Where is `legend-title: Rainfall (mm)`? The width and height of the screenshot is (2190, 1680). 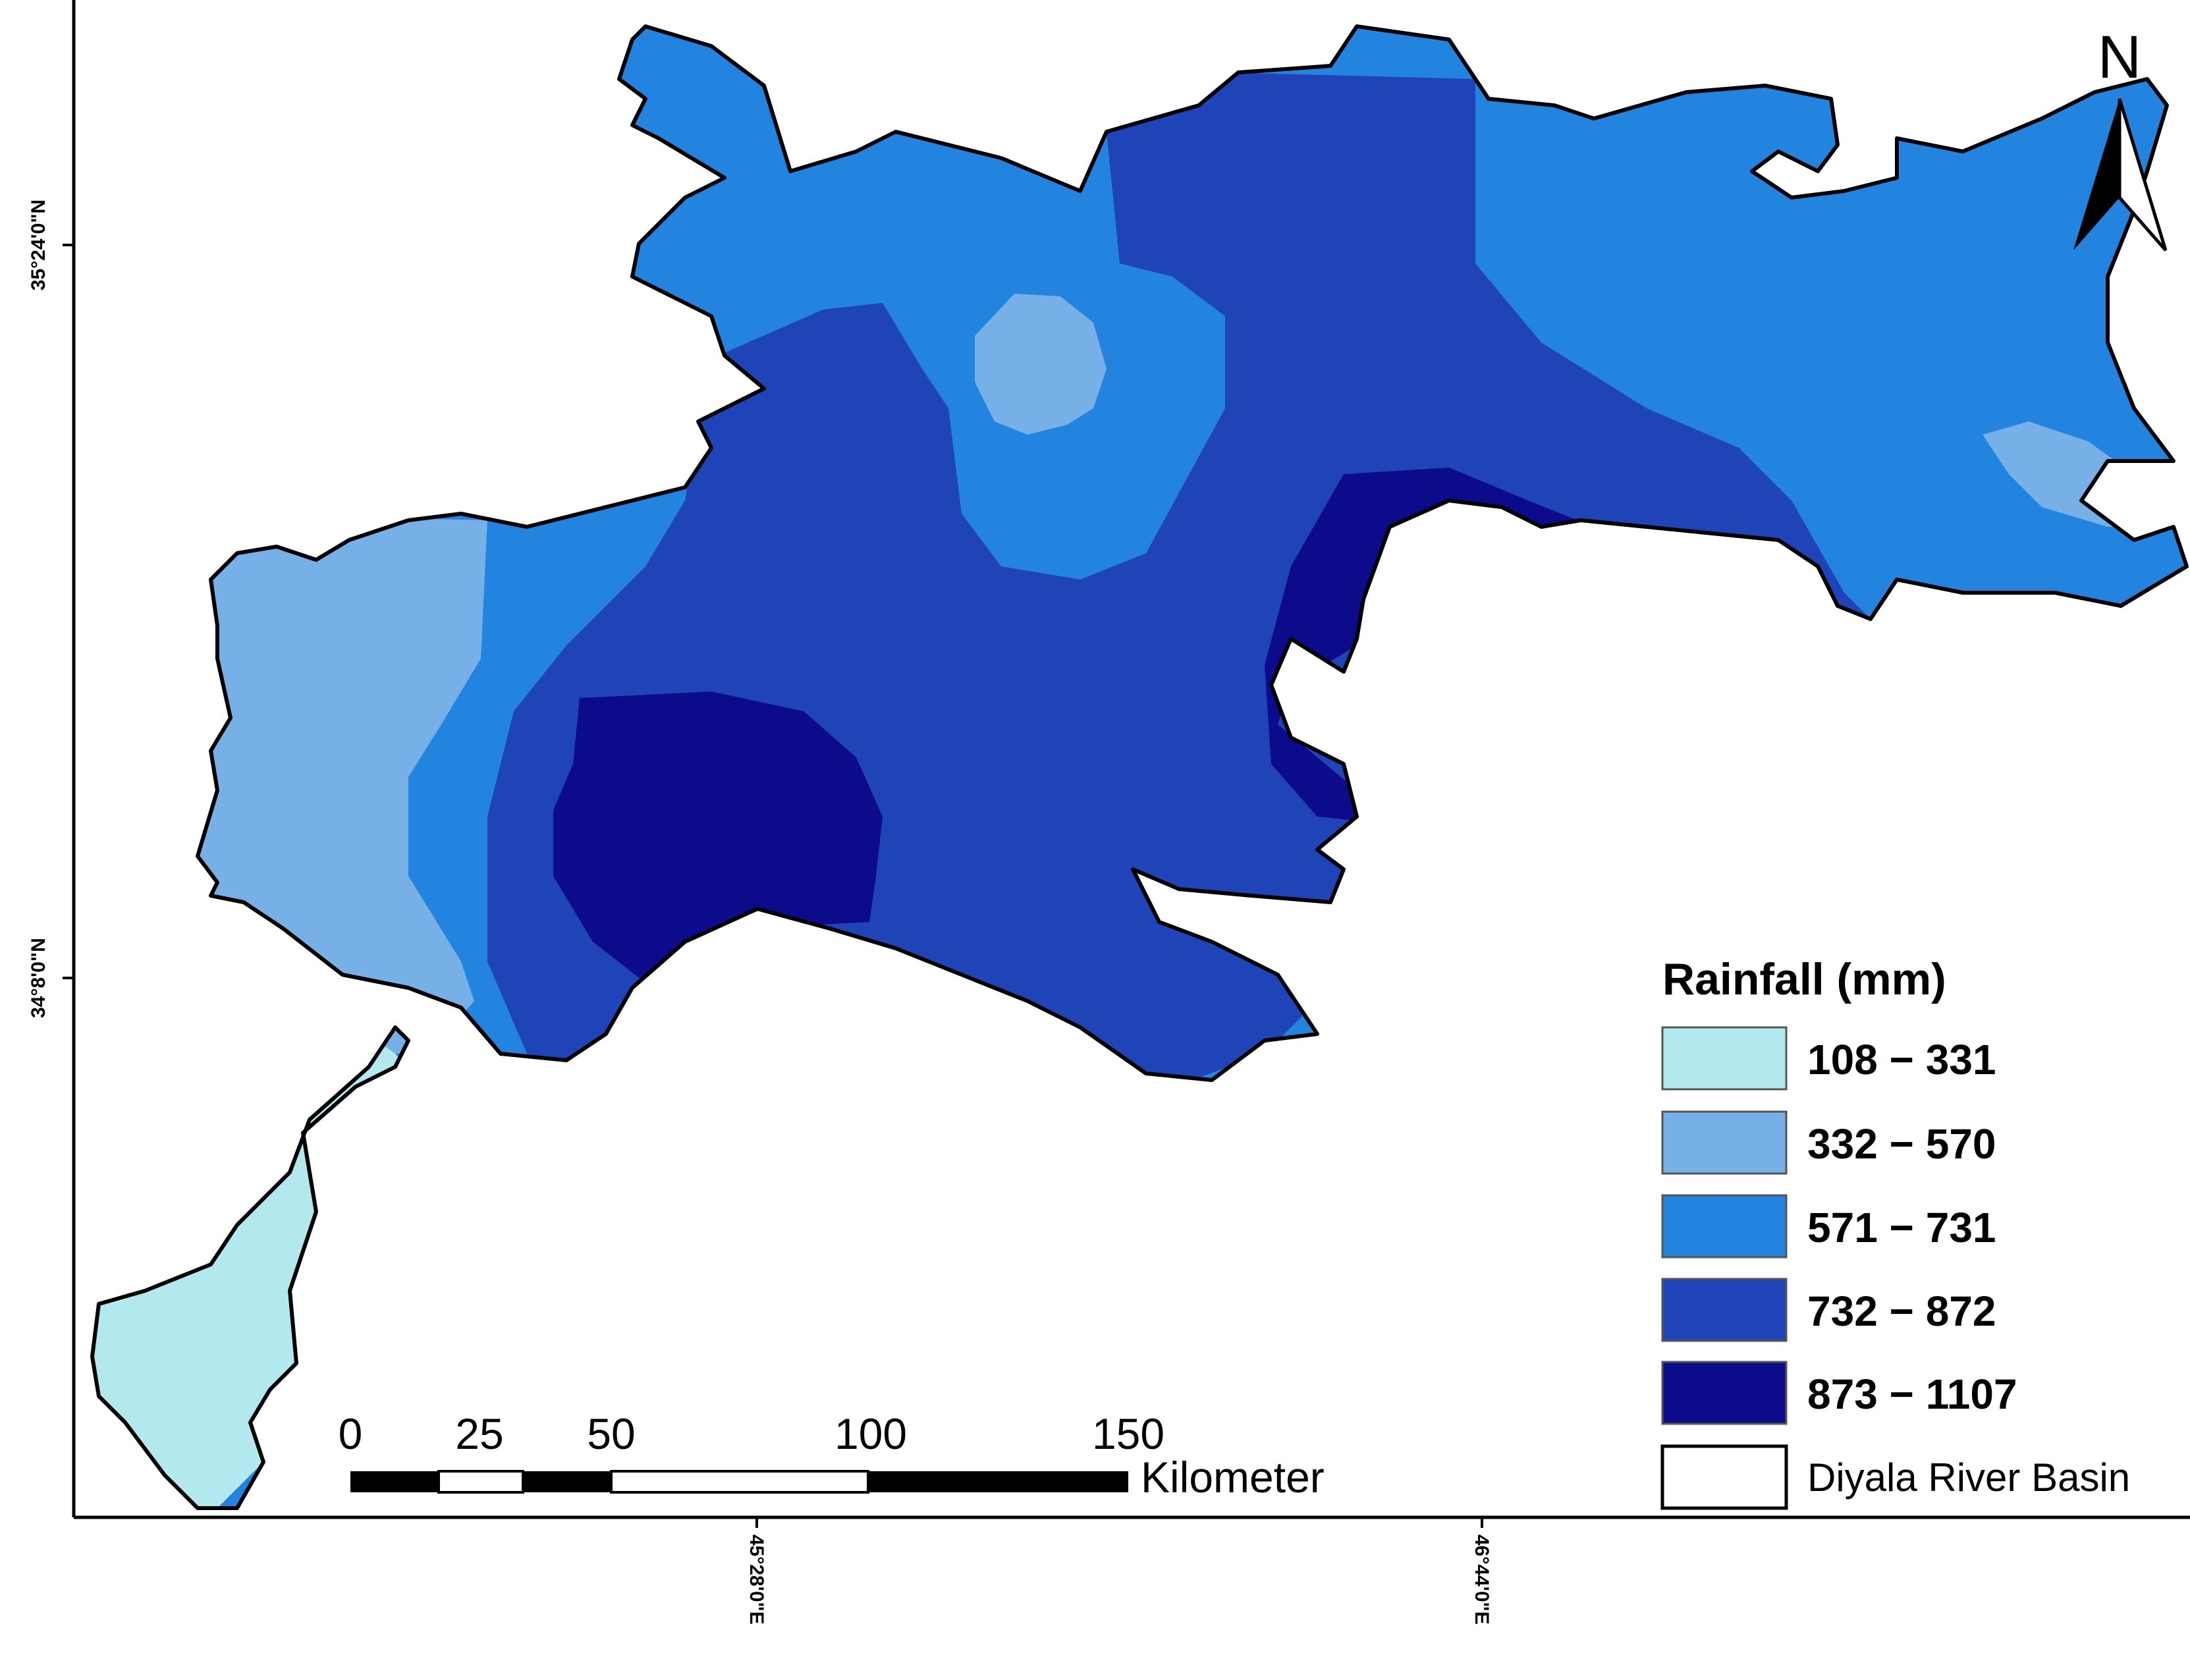 legend-title: Rainfall (mm) is located at coordinates (1804, 979).